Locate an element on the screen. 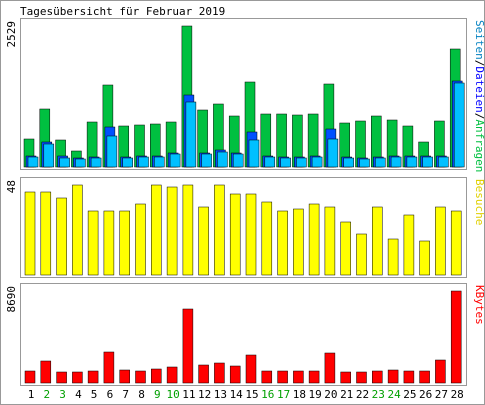 The image size is (485, 405). x-label-day-9: 9 is located at coordinates (157, 394).